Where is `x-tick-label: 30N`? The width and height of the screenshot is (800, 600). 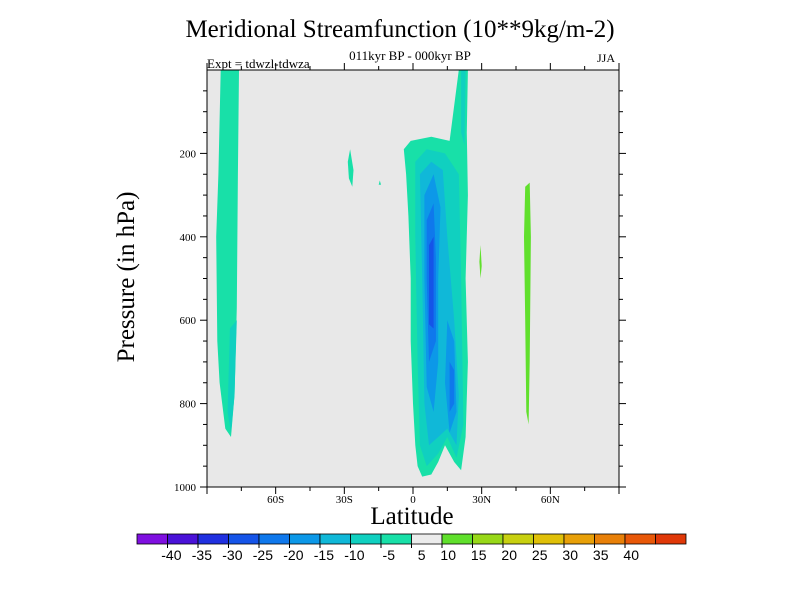 x-tick-label: 30N is located at coordinates (481, 500).